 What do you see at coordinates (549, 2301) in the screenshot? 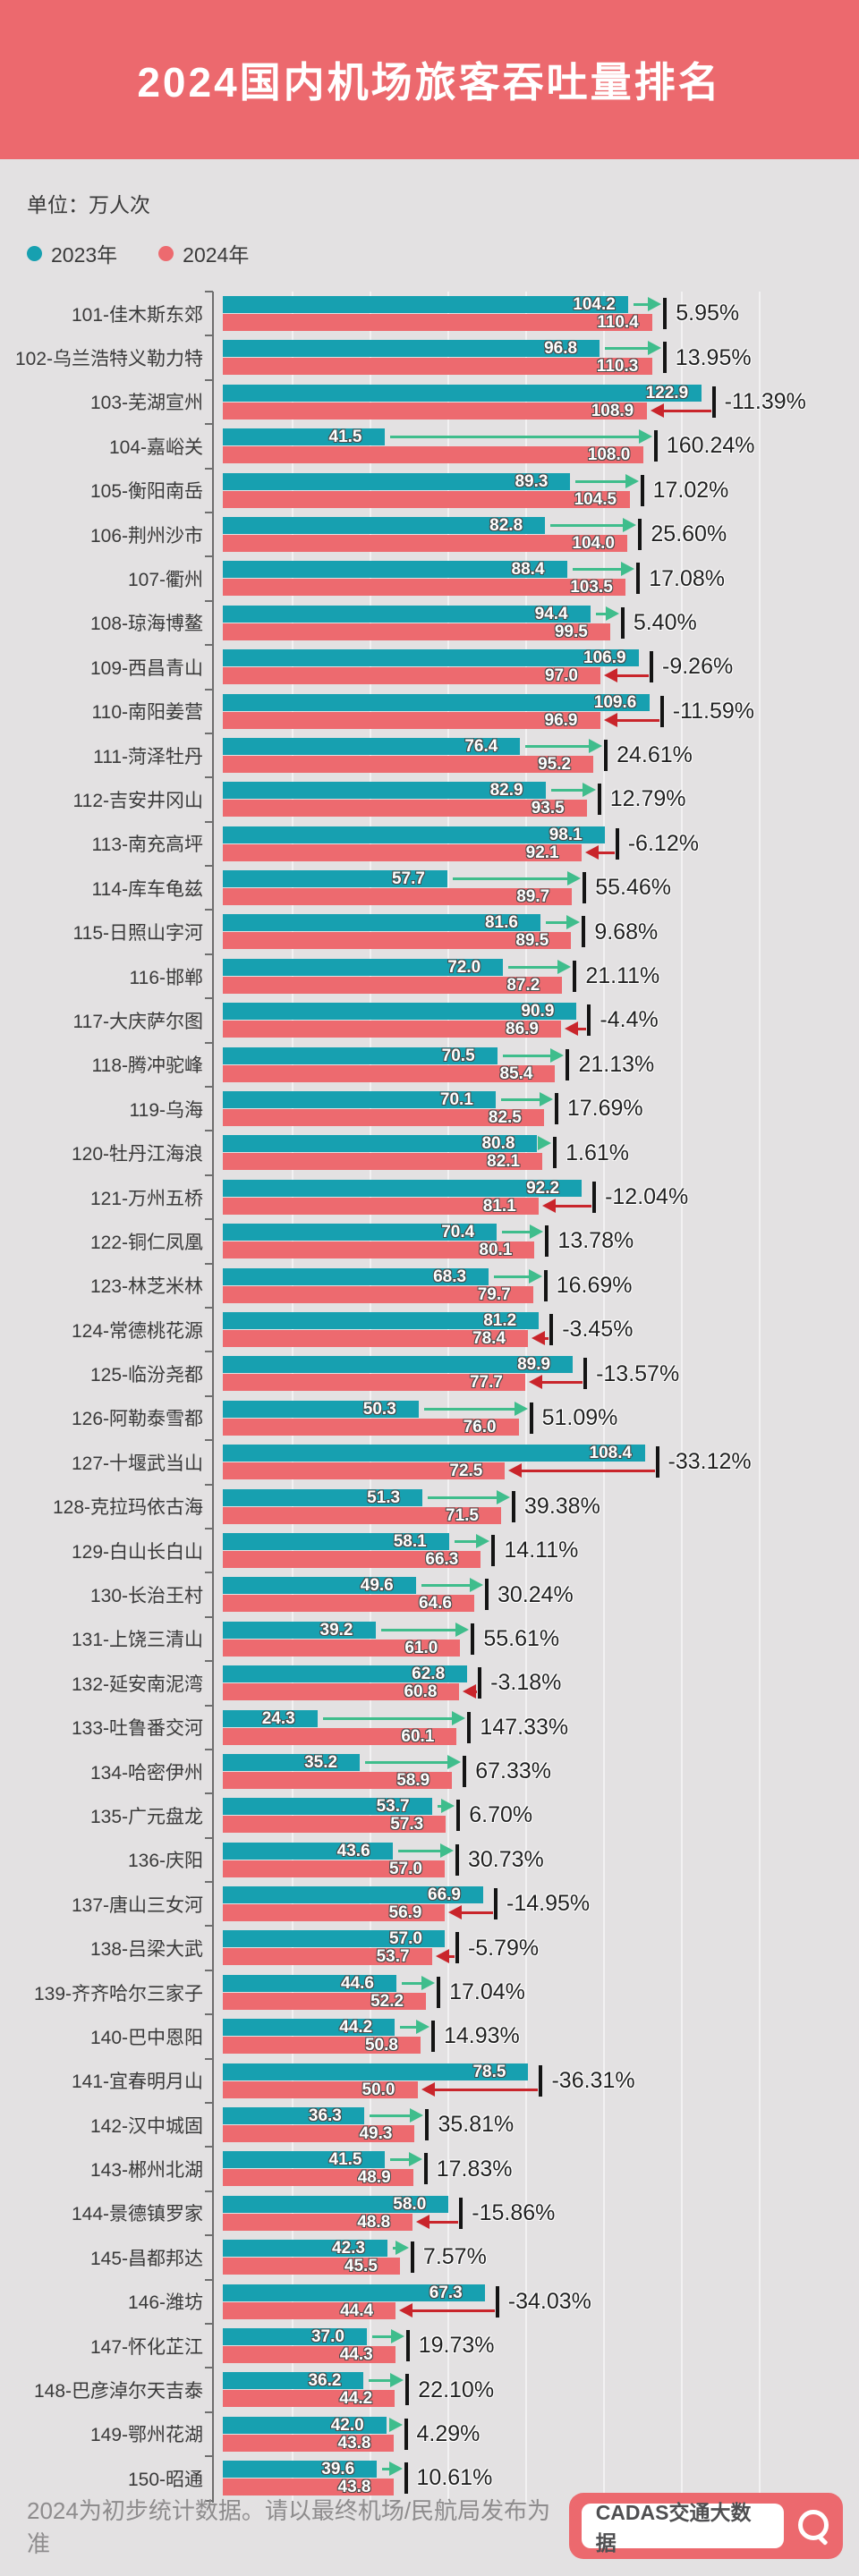
I see `pct-change-label: -34.03%` at bounding box center [549, 2301].